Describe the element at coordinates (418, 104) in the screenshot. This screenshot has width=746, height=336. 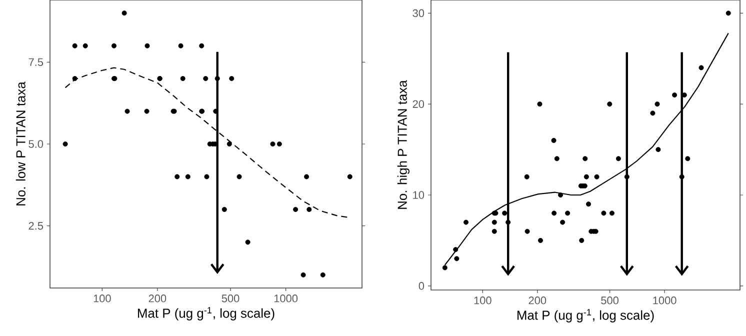
I see `y-tick-label: 20` at that location.